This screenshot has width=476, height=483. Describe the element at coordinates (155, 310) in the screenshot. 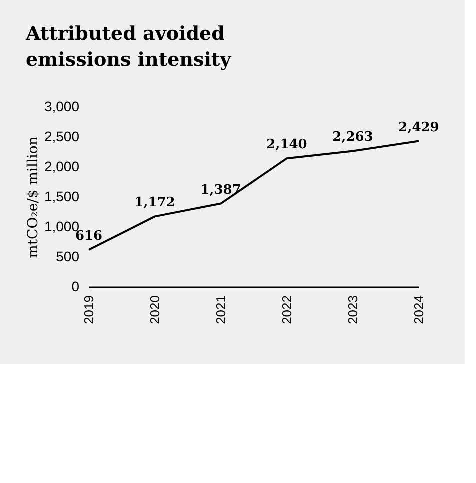

I see `x-tick-label: 2020` at that location.